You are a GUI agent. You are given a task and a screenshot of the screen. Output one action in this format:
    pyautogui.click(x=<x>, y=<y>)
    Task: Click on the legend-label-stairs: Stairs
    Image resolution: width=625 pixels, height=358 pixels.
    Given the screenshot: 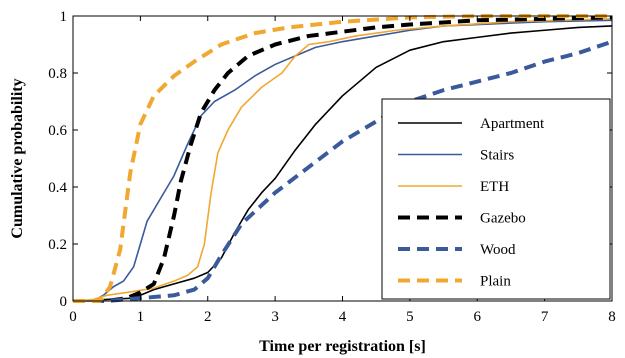 What is the action you would take?
    pyautogui.click(x=497, y=156)
    